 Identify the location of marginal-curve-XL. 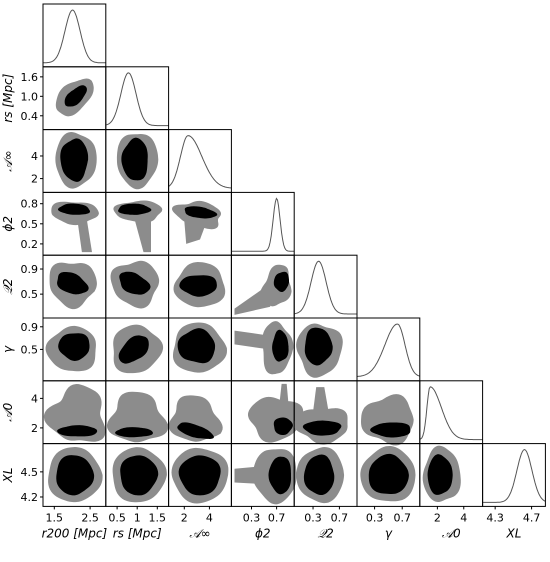
(514, 476).